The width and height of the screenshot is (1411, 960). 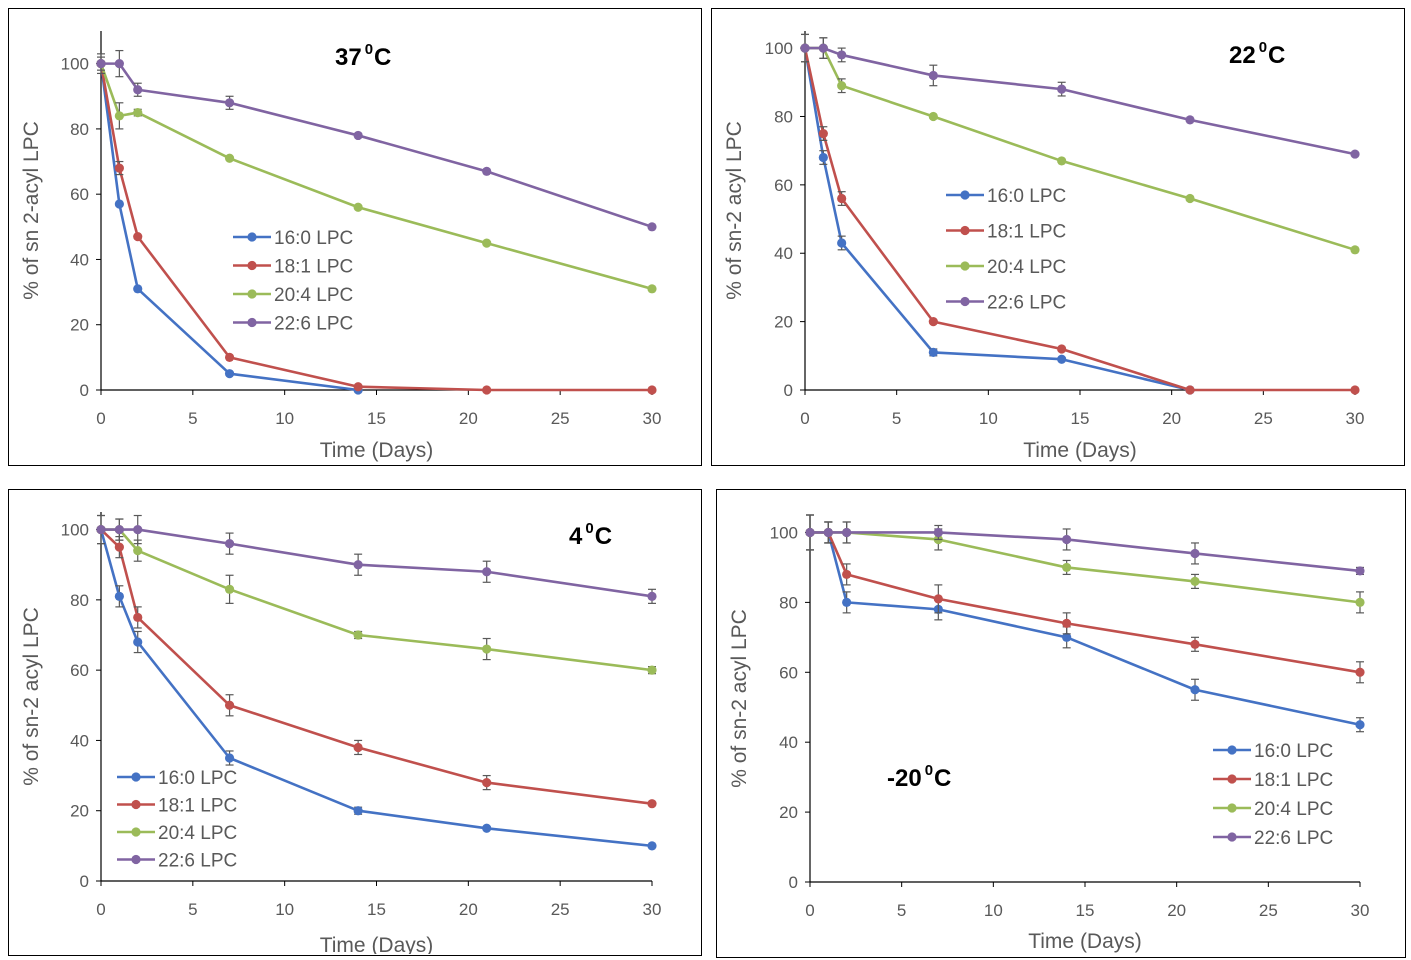 I want to click on y-tick-label: 40, so click(x=79, y=740).